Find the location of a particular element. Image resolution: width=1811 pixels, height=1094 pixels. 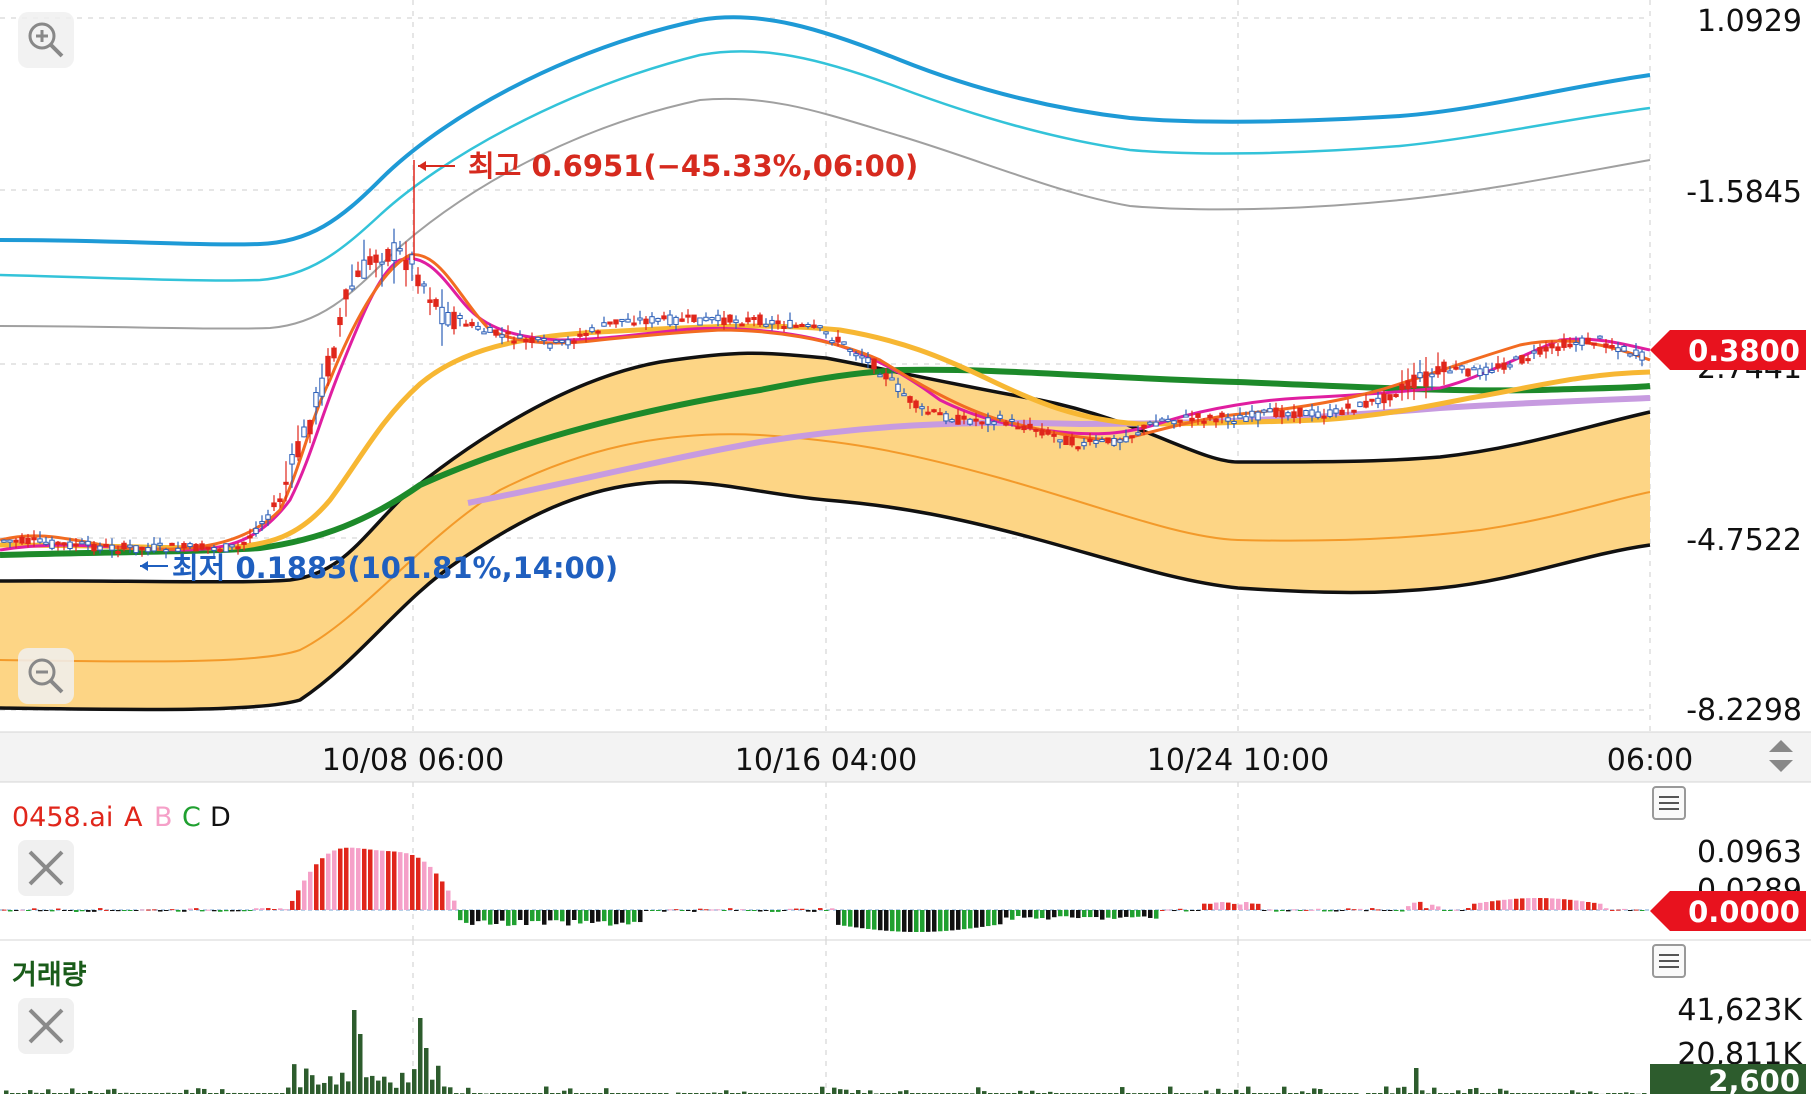

volume-menu-button is located at coordinates (1669, 961).